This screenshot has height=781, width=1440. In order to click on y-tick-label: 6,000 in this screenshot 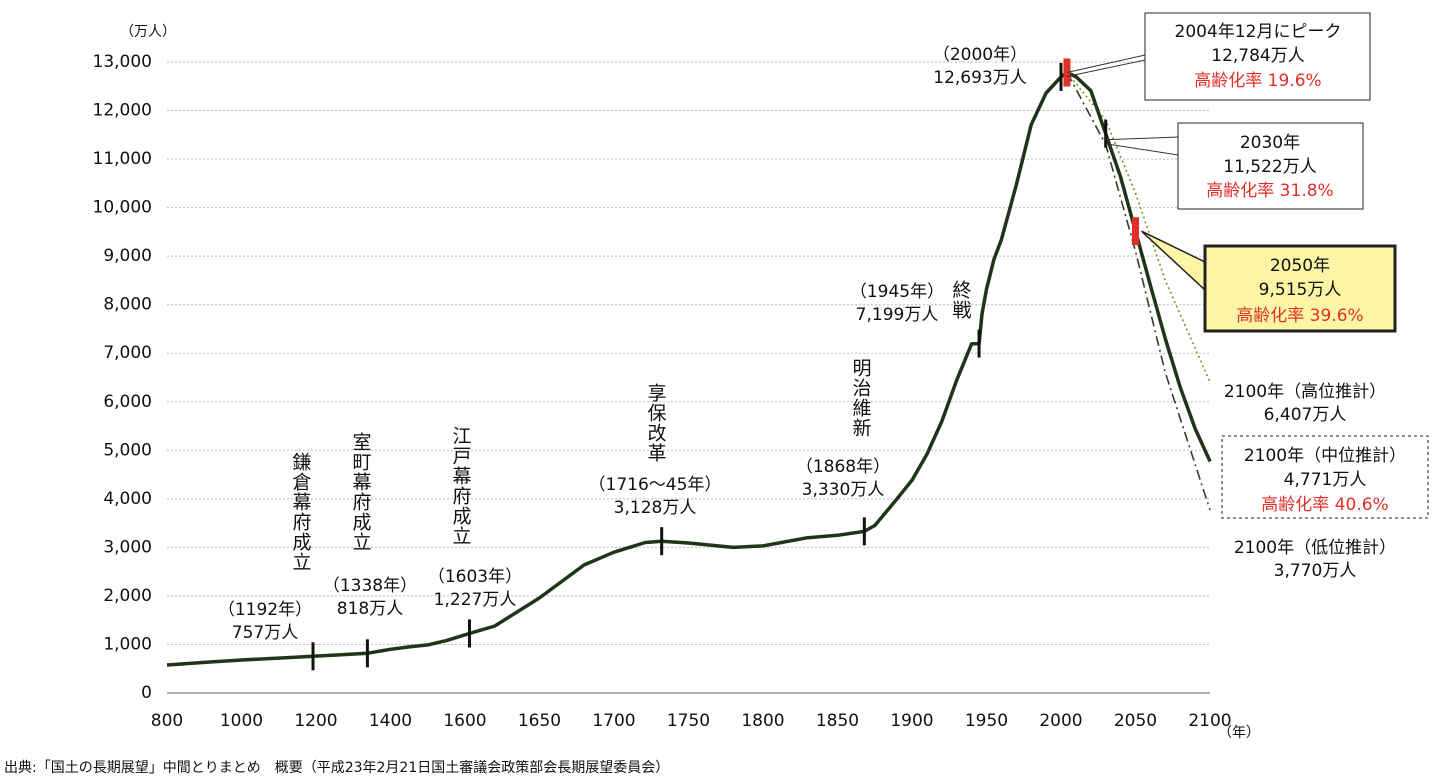, I will do `click(127, 402)`.